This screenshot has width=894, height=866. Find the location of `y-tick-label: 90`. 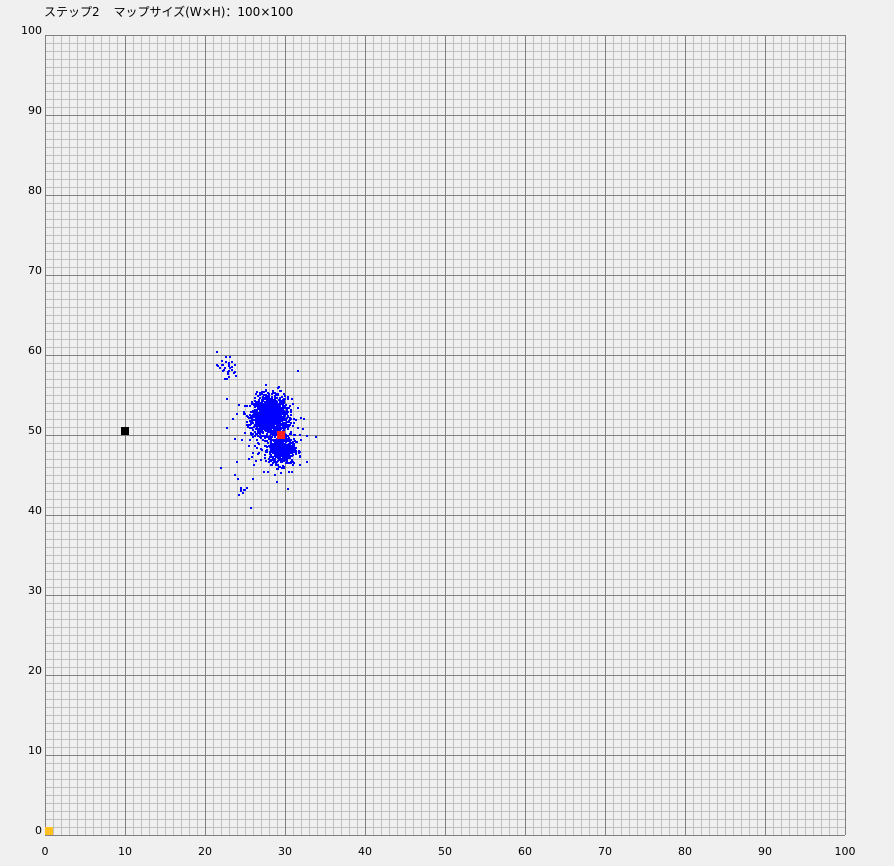

y-tick-label: 90 is located at coordinates (35, 110).